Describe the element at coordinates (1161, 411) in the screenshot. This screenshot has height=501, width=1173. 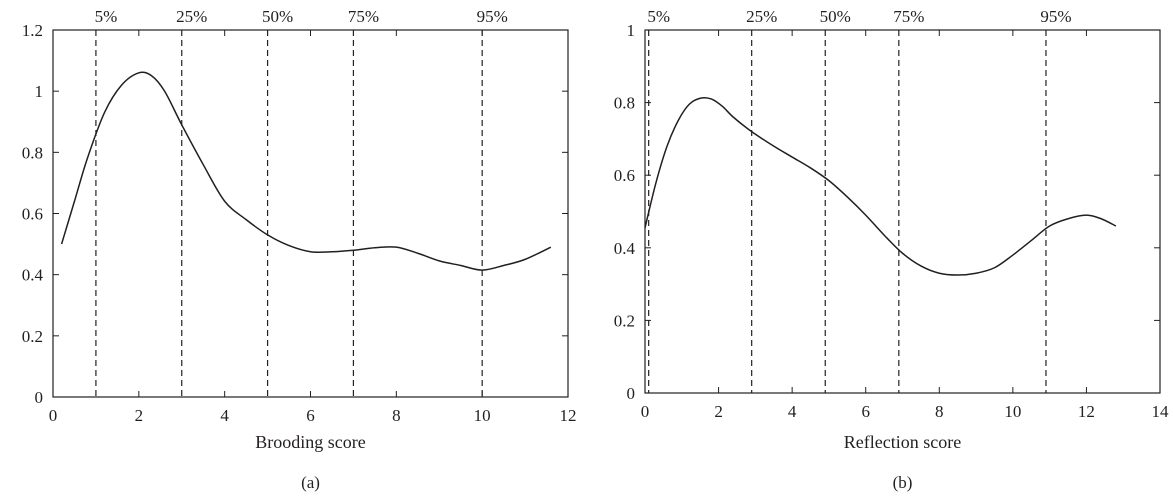
I see `x-tick-label: 14` at that location.